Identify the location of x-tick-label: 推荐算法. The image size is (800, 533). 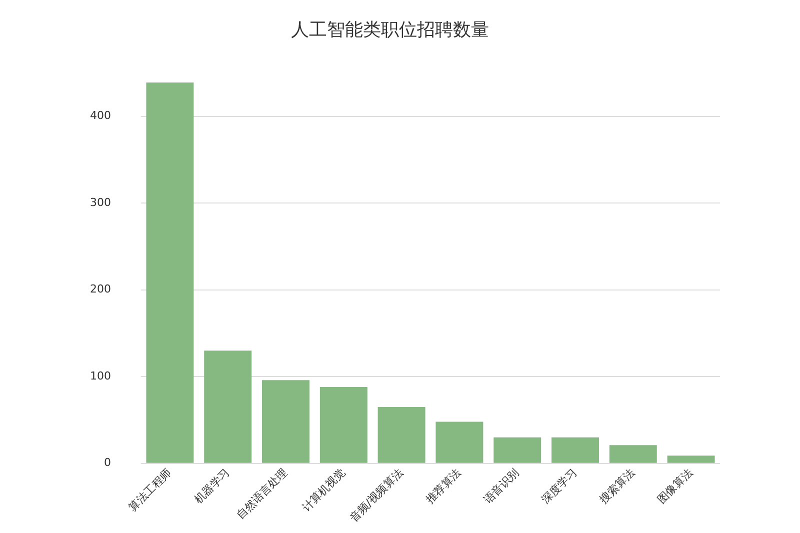
(443, 486).